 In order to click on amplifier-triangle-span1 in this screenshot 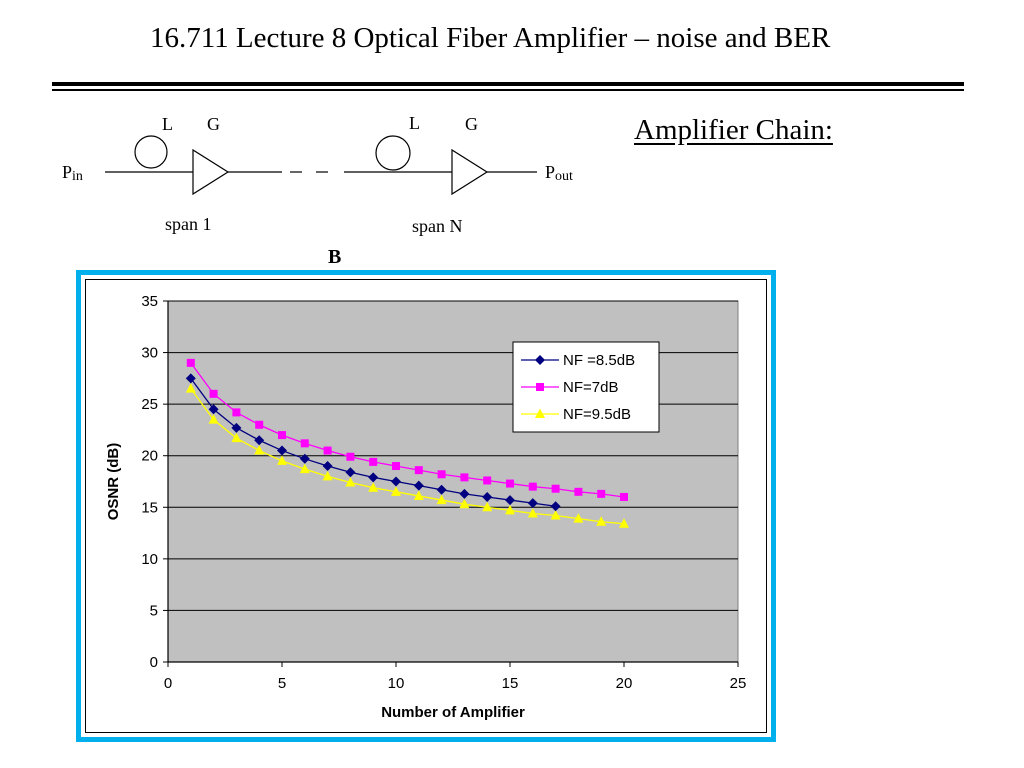, I will do `click(211, 172)`.